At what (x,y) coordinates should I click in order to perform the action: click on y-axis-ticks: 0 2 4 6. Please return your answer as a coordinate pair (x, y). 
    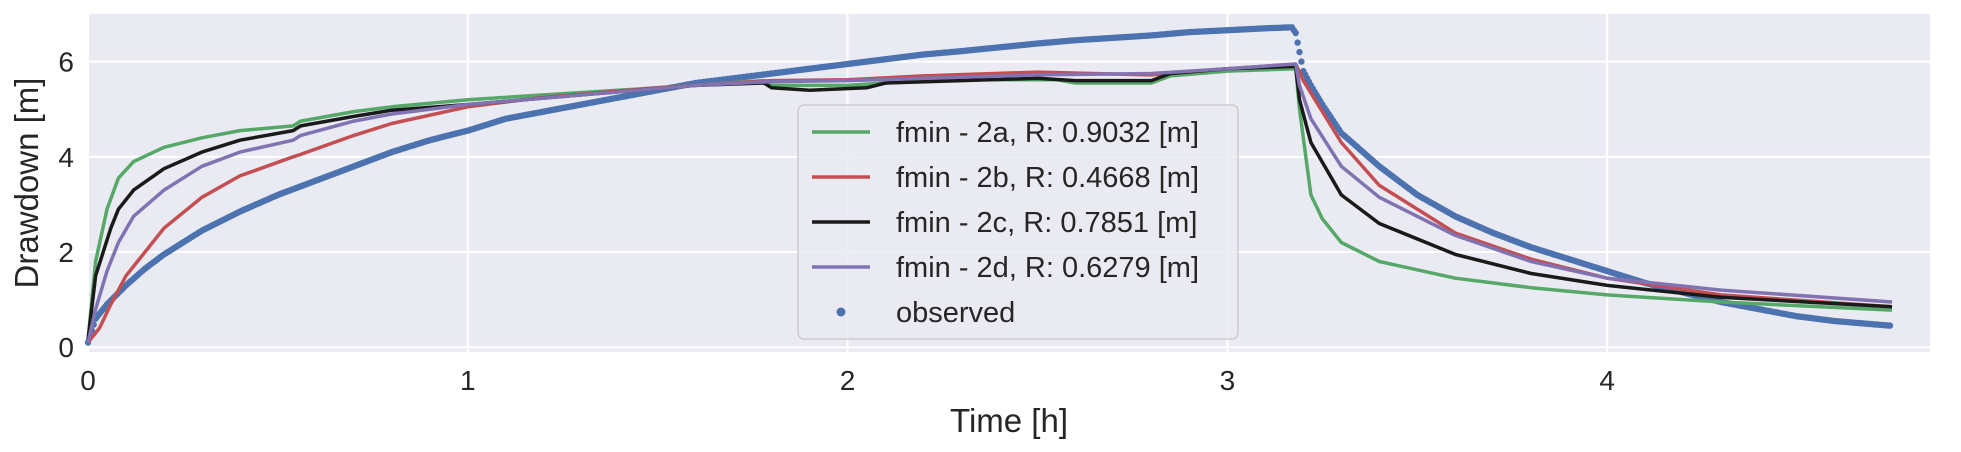
    Looking at the image, I should click on (66, 205).